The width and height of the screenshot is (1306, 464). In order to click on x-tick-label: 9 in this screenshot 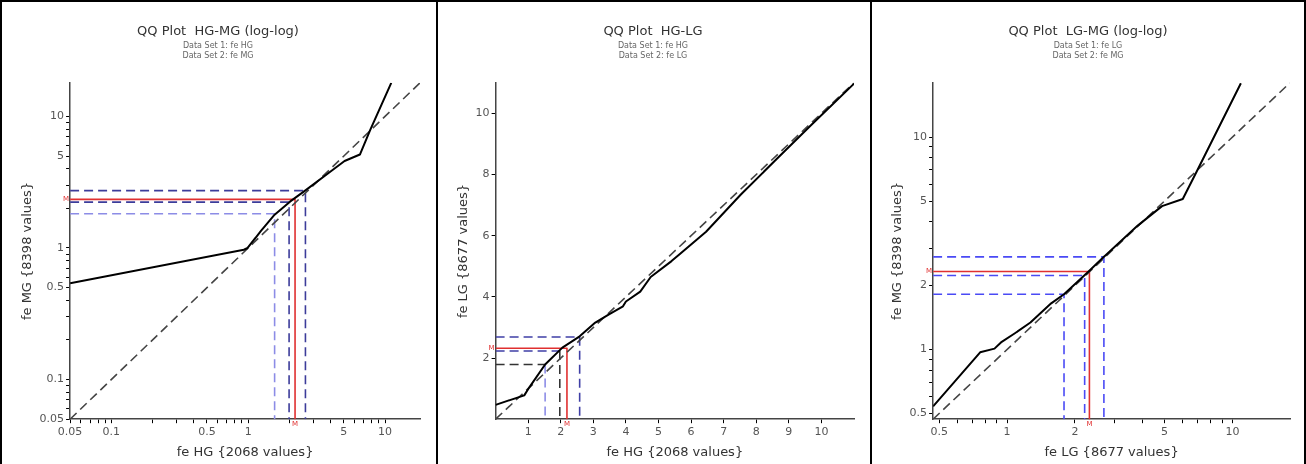, I will do `click(789, 431)`.